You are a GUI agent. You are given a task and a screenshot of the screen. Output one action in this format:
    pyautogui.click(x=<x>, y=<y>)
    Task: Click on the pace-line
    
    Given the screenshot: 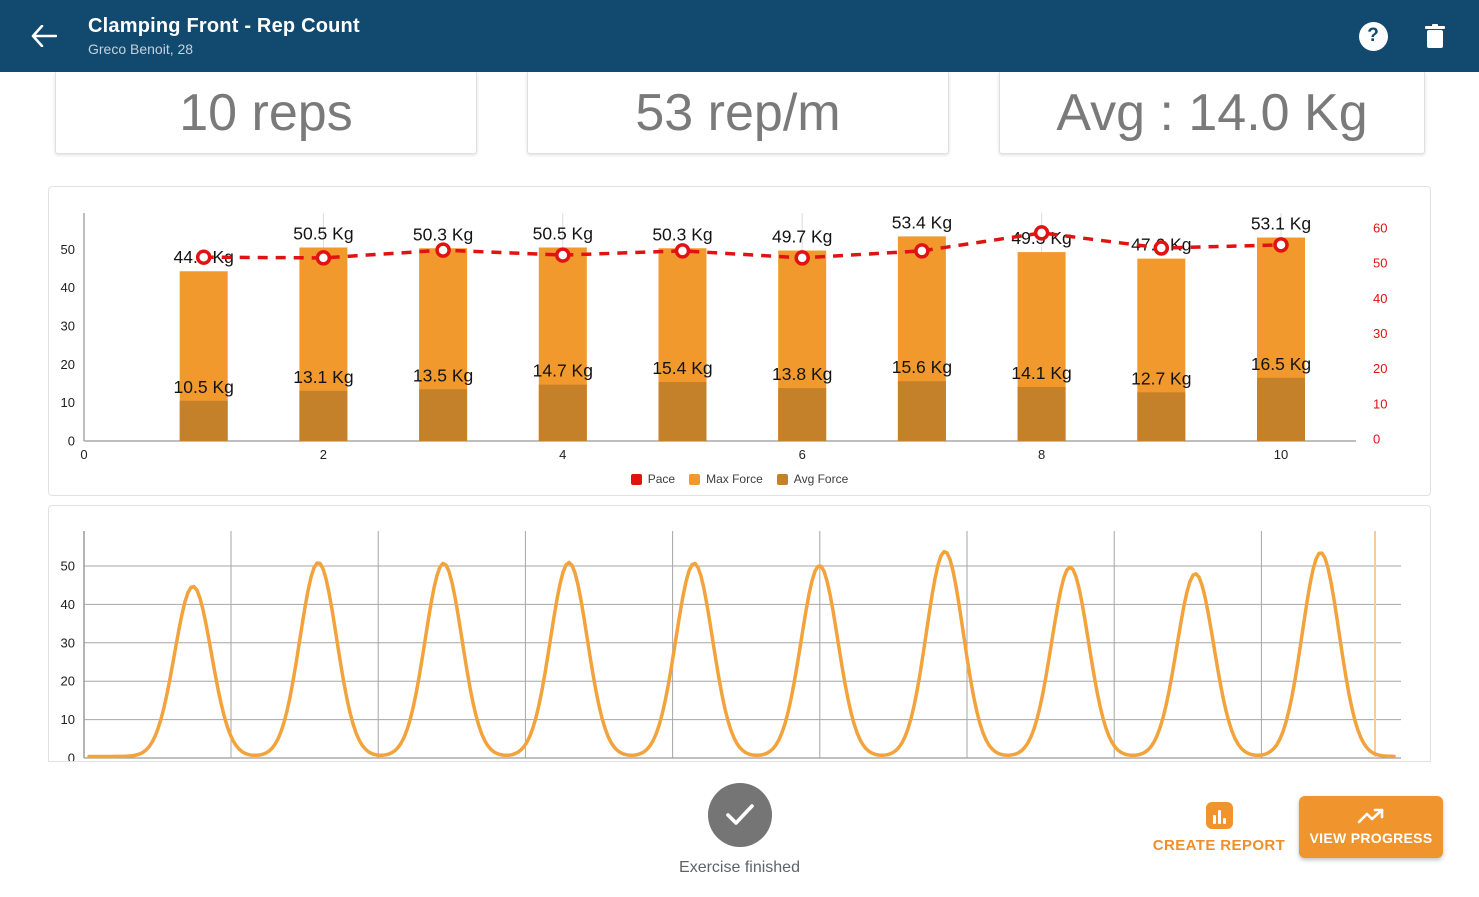 What is the action you would take?
    pyautogui.click(x=742, y=245)
    